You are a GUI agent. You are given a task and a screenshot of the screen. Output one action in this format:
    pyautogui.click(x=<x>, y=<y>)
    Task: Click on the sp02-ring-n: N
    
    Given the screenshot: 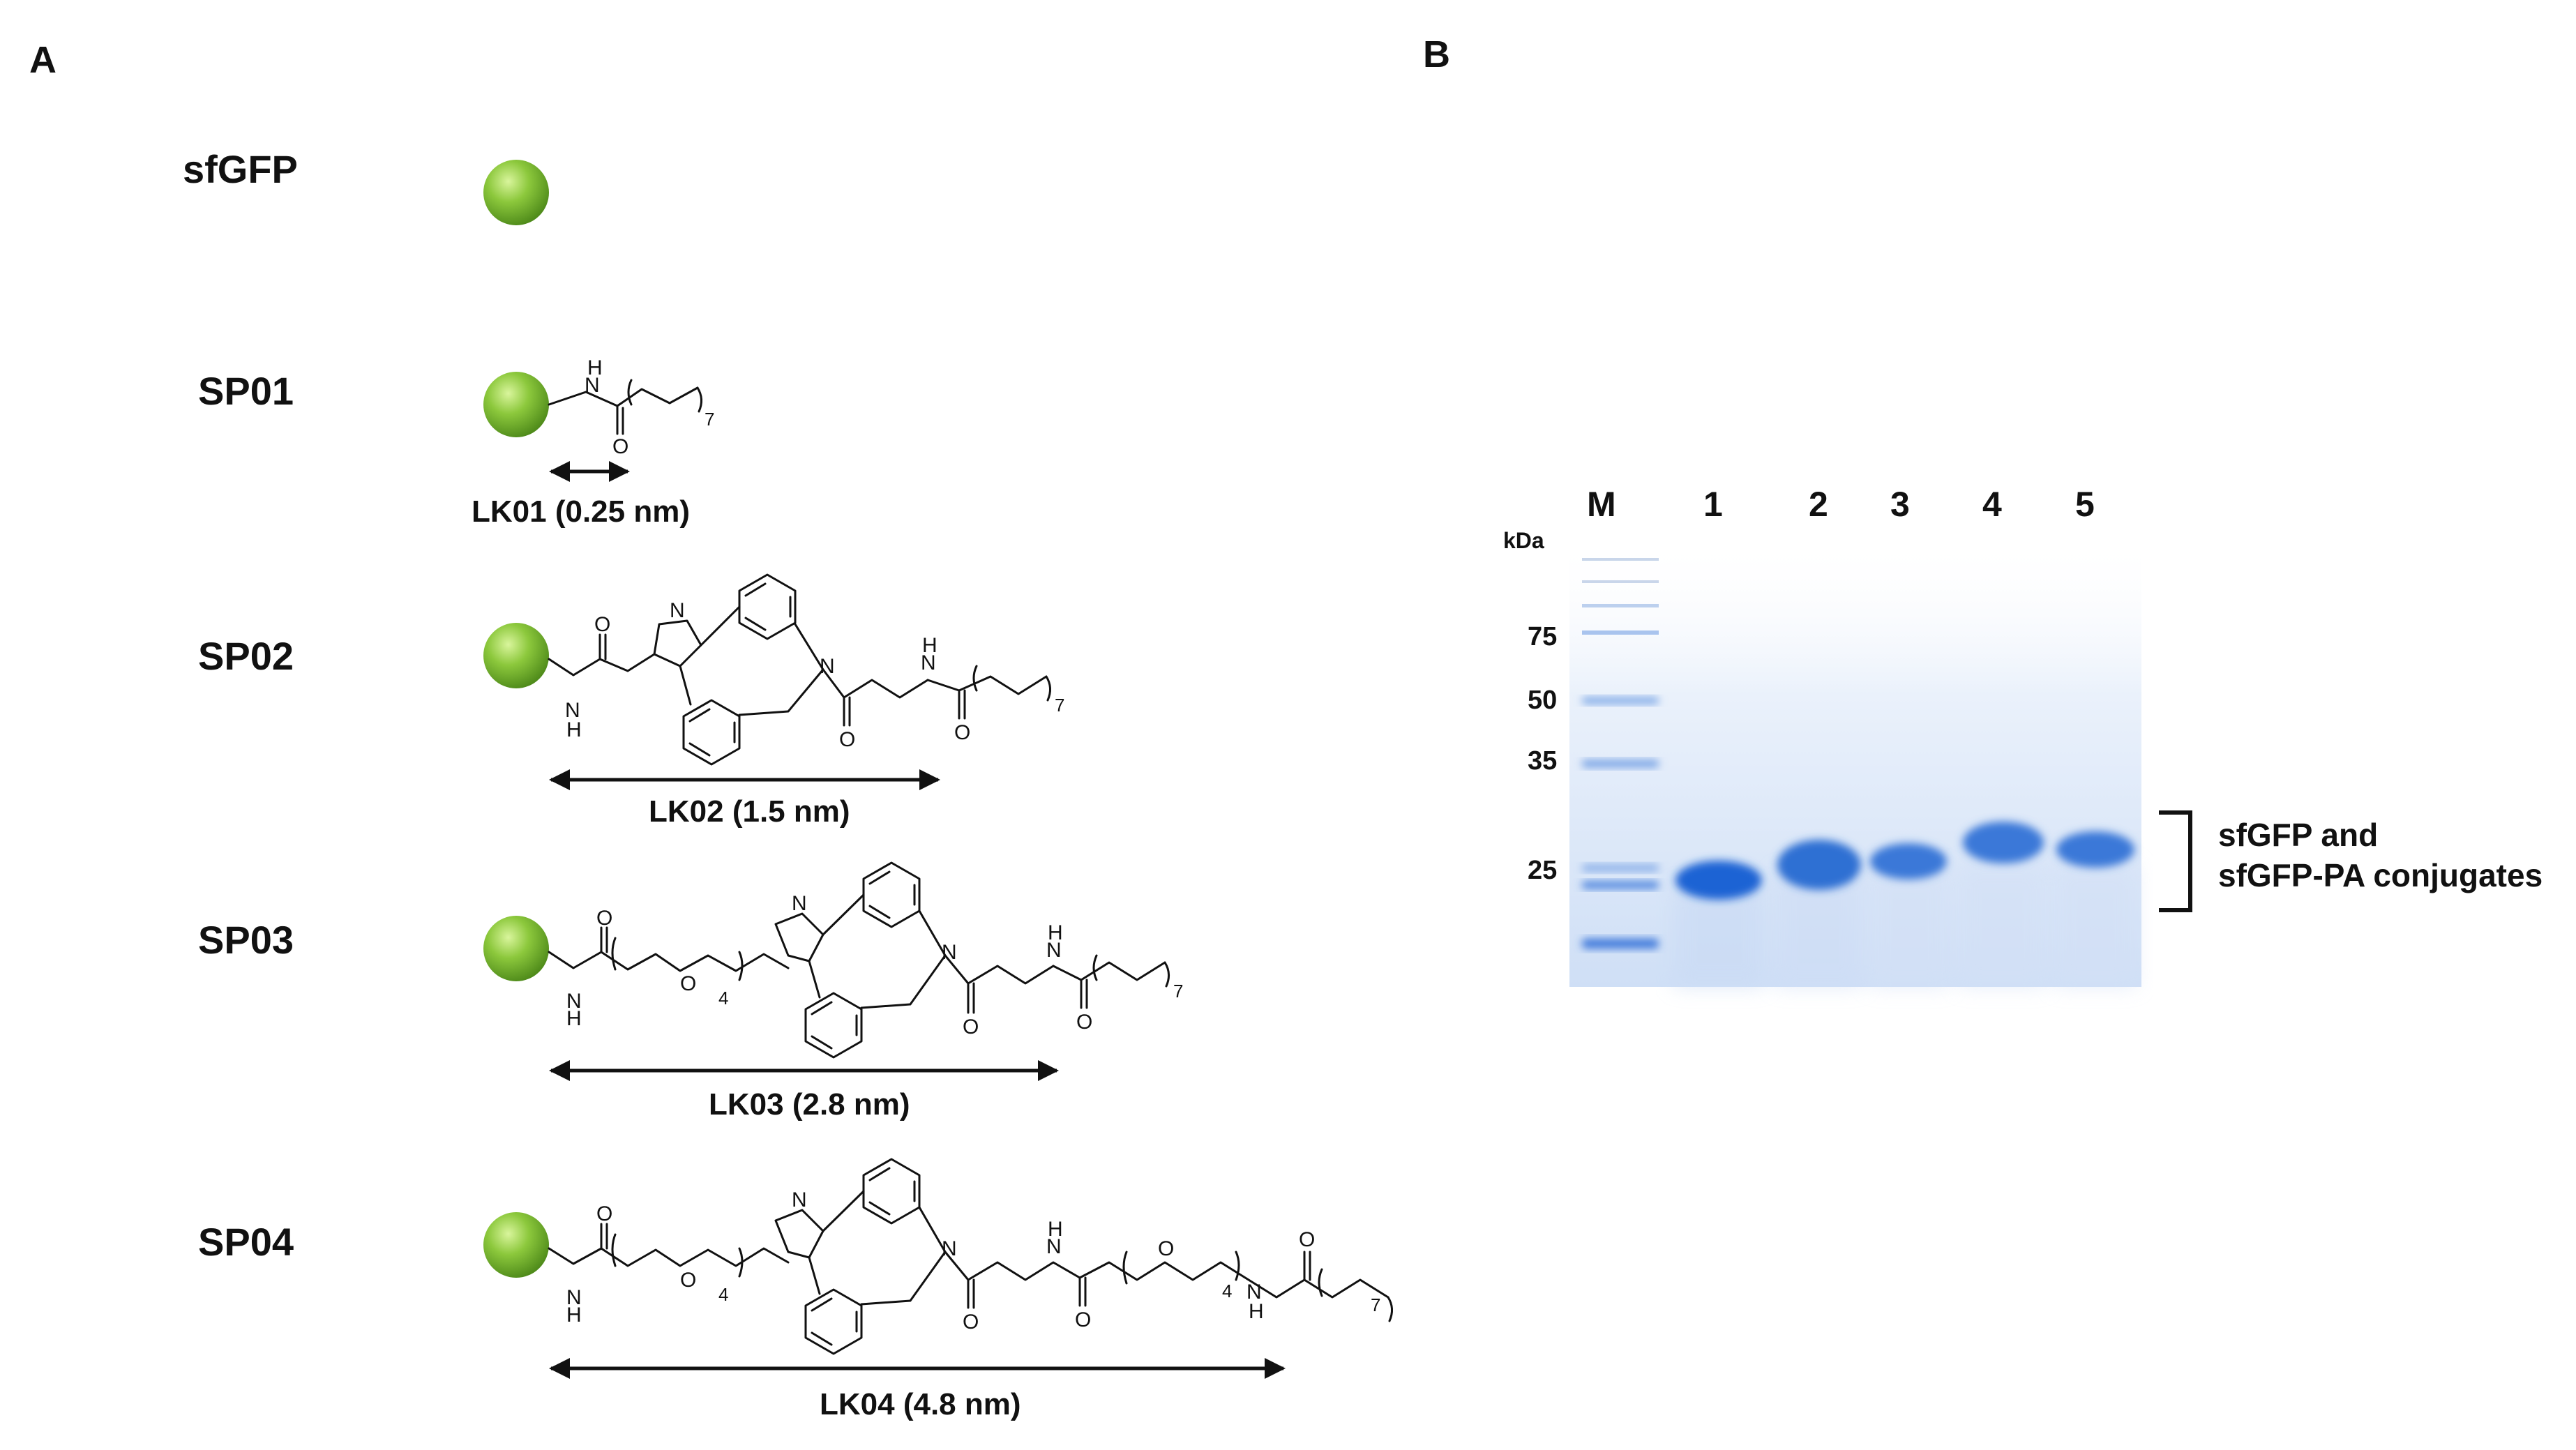 What is the action you would take?
    pyautogui.click(x=828, y=666)
    